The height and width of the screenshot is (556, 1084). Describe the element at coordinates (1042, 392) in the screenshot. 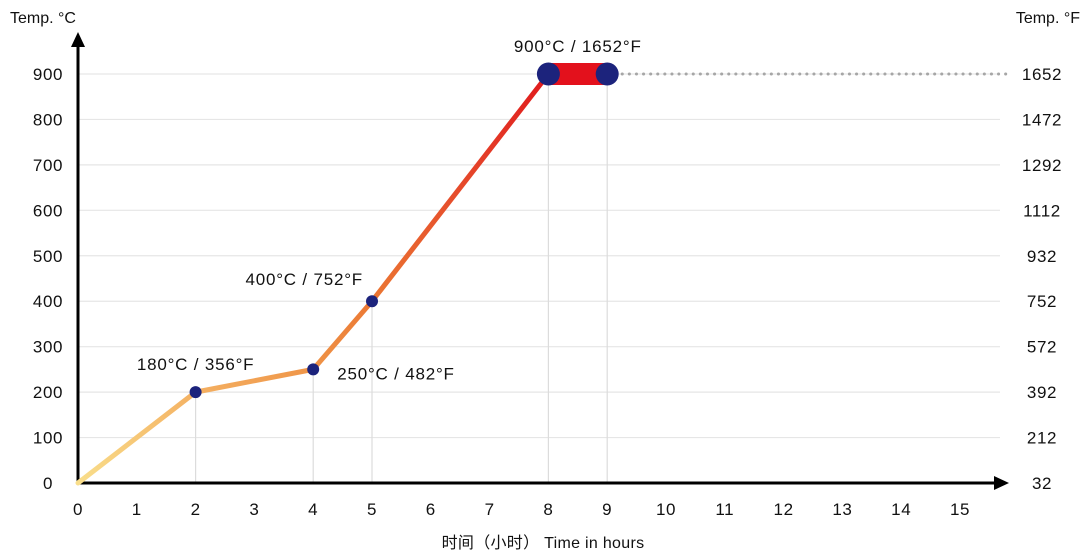

I see `y-tick-label-right: 392` at that location.